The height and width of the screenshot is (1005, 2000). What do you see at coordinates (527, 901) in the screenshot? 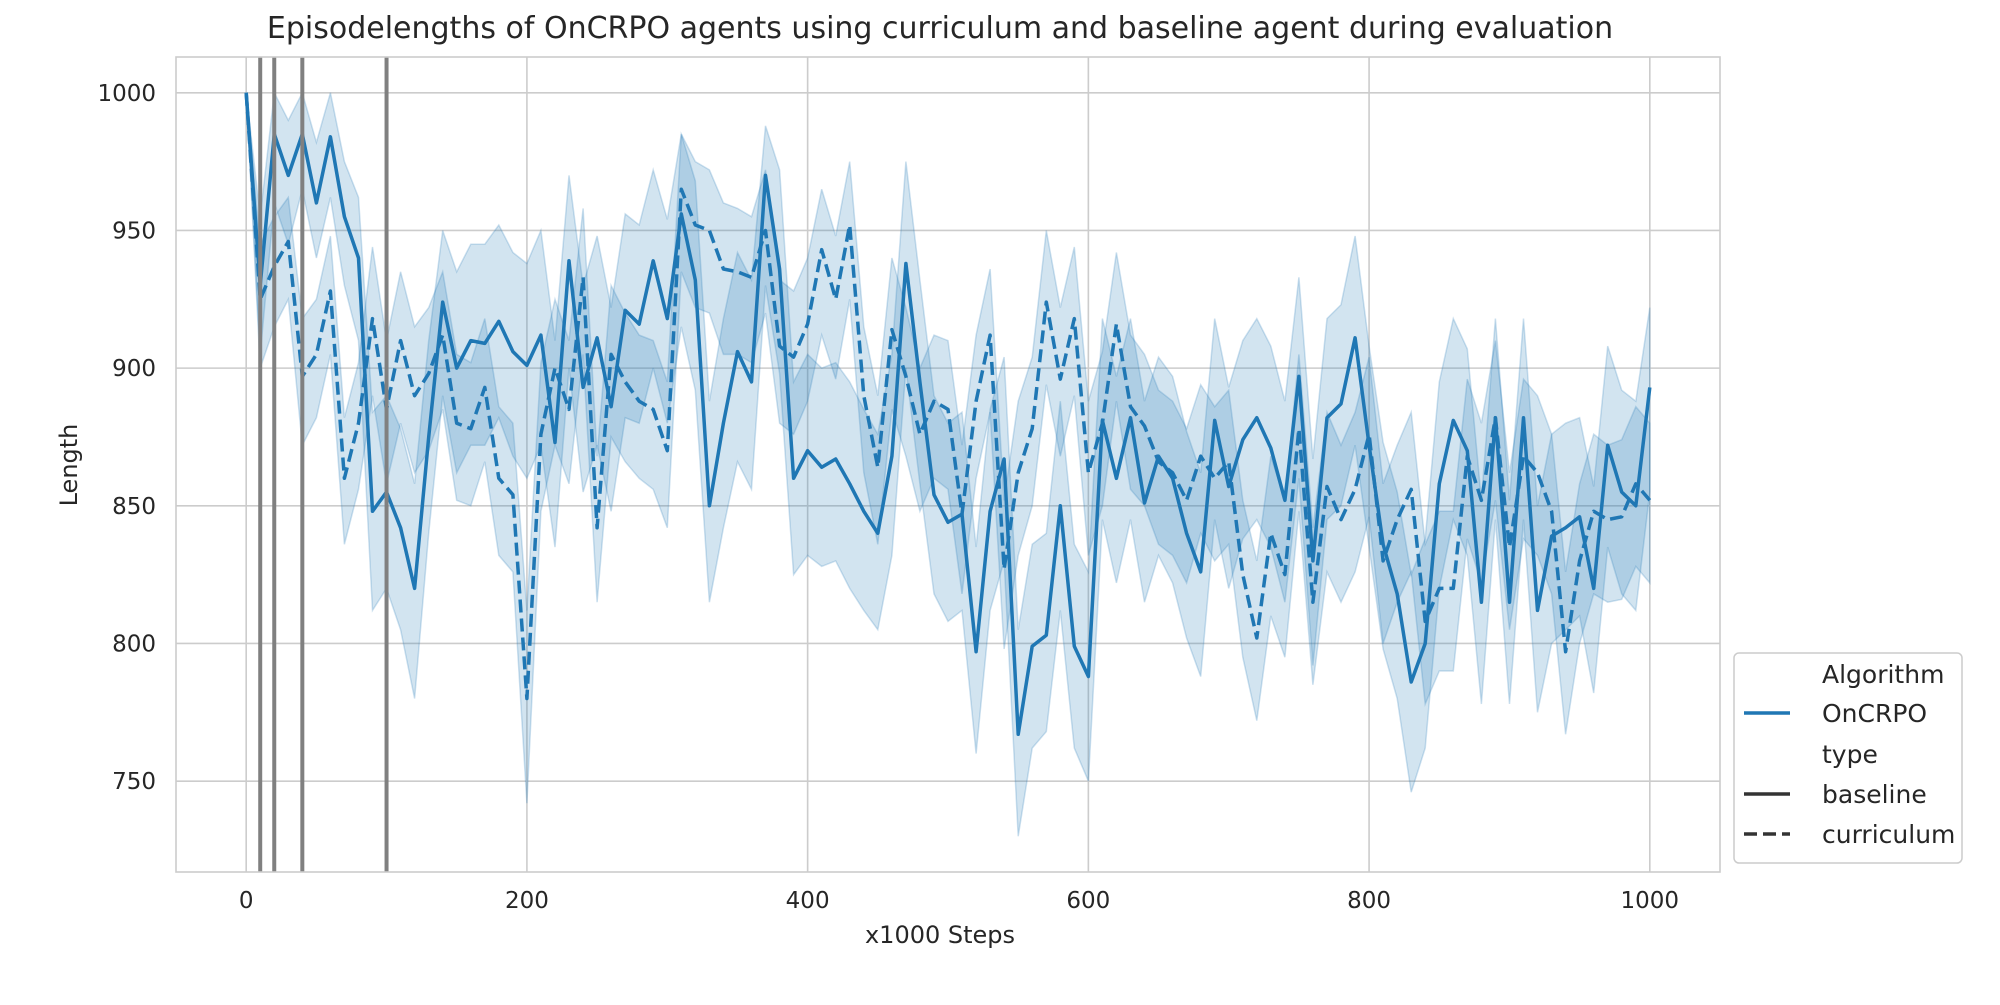
I see `x-tick-label: 200` at bounding box center [527, 901].